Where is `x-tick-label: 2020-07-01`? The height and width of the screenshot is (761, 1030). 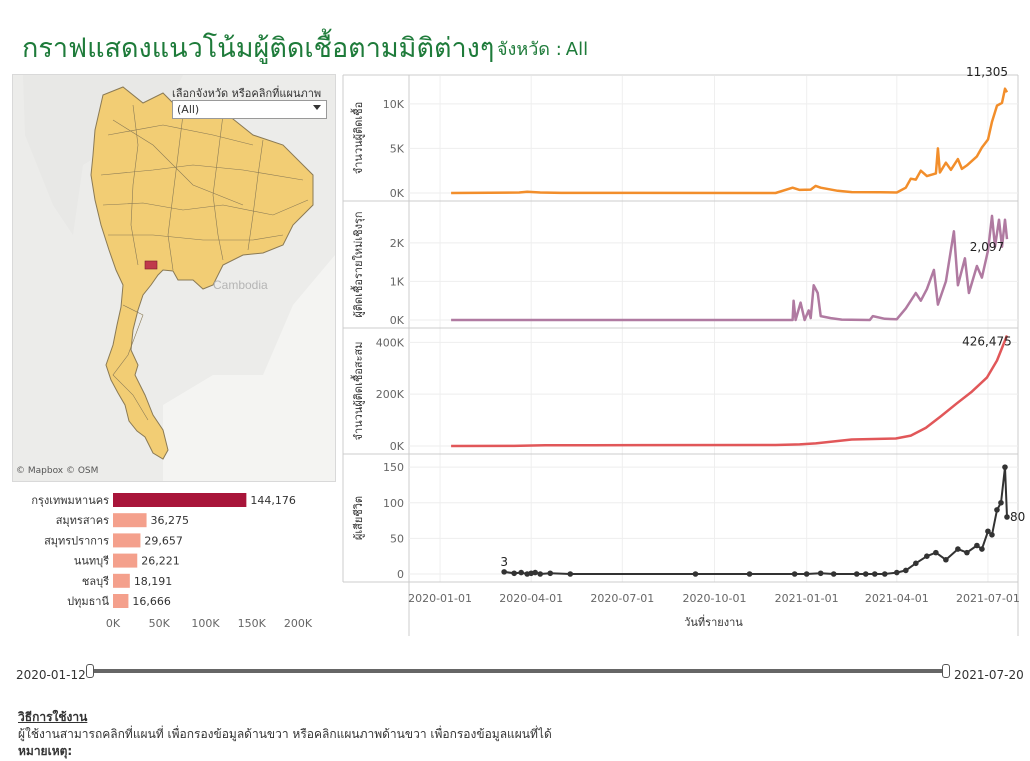
x-tick-label: 2020-07-01 is located at coordinates (622, 598).